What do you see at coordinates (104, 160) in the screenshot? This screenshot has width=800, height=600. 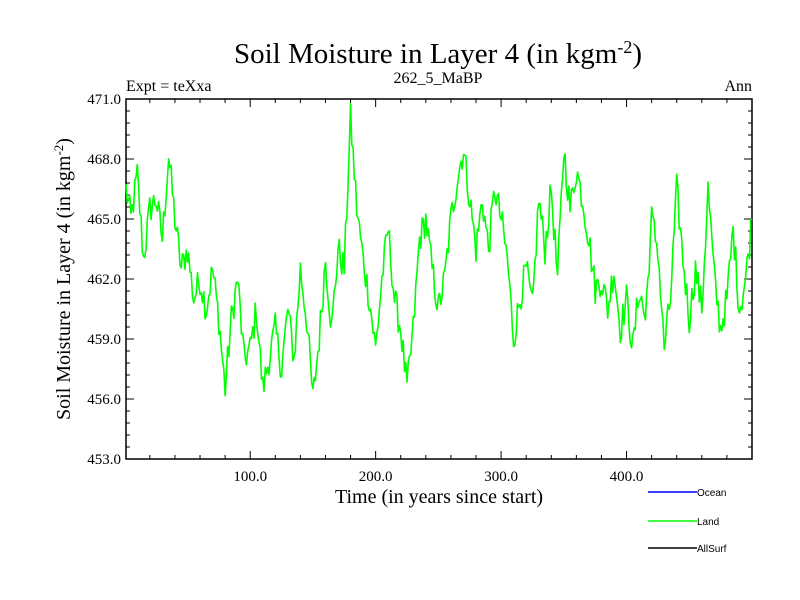 I see `y-tick-label: 468.0` at bounding box center [104, 160].